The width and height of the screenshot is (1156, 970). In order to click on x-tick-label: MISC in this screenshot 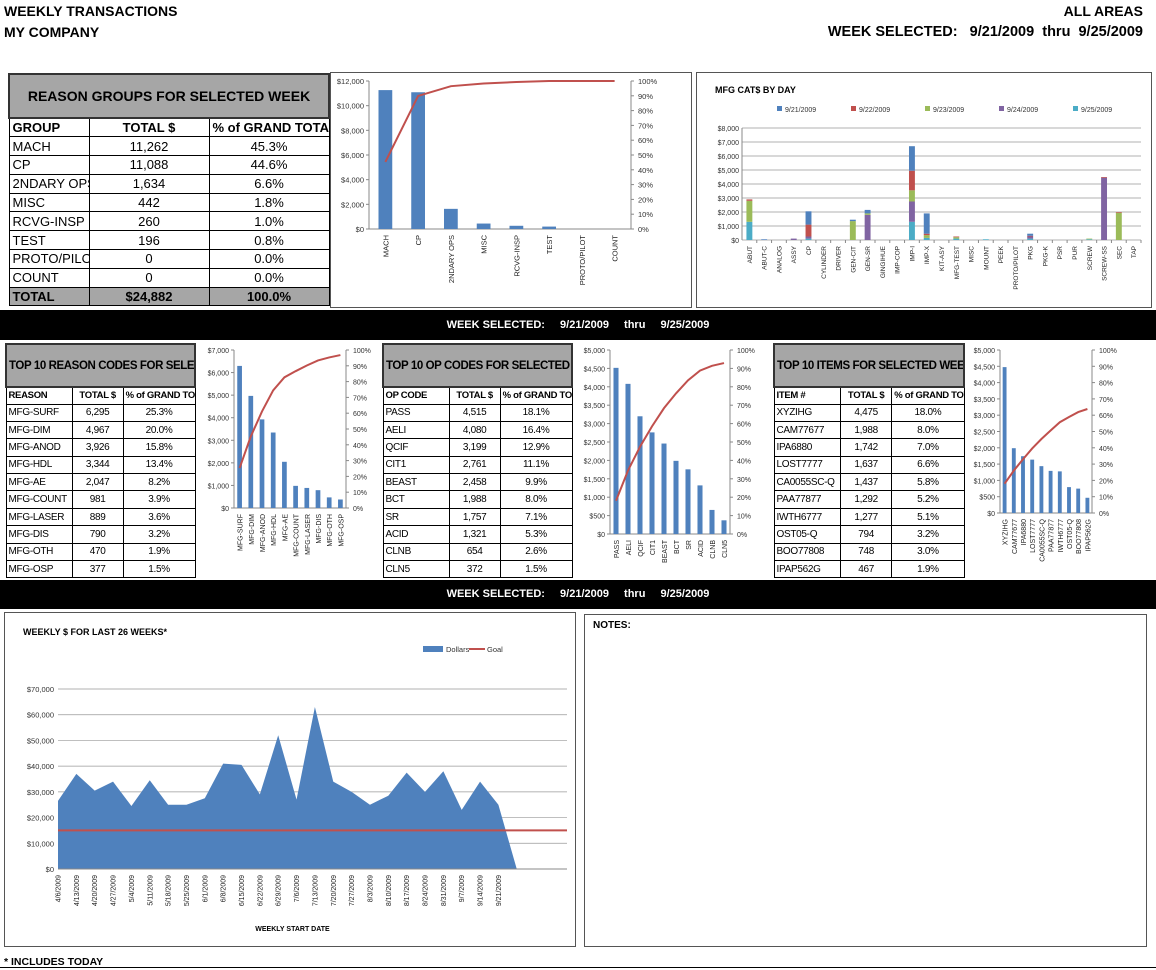, I will do `click(484, 243)`.